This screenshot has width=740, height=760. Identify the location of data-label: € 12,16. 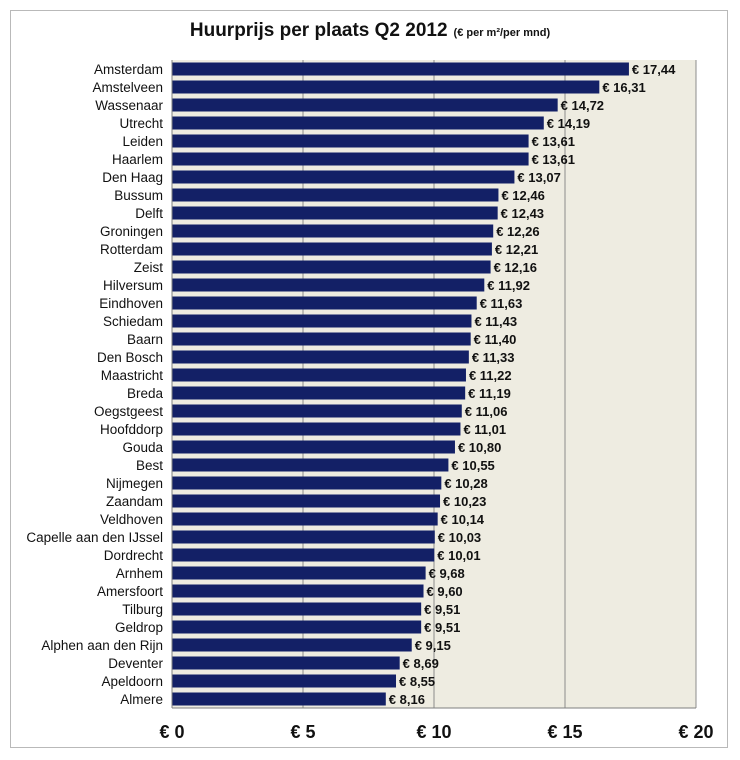
(515, 267).